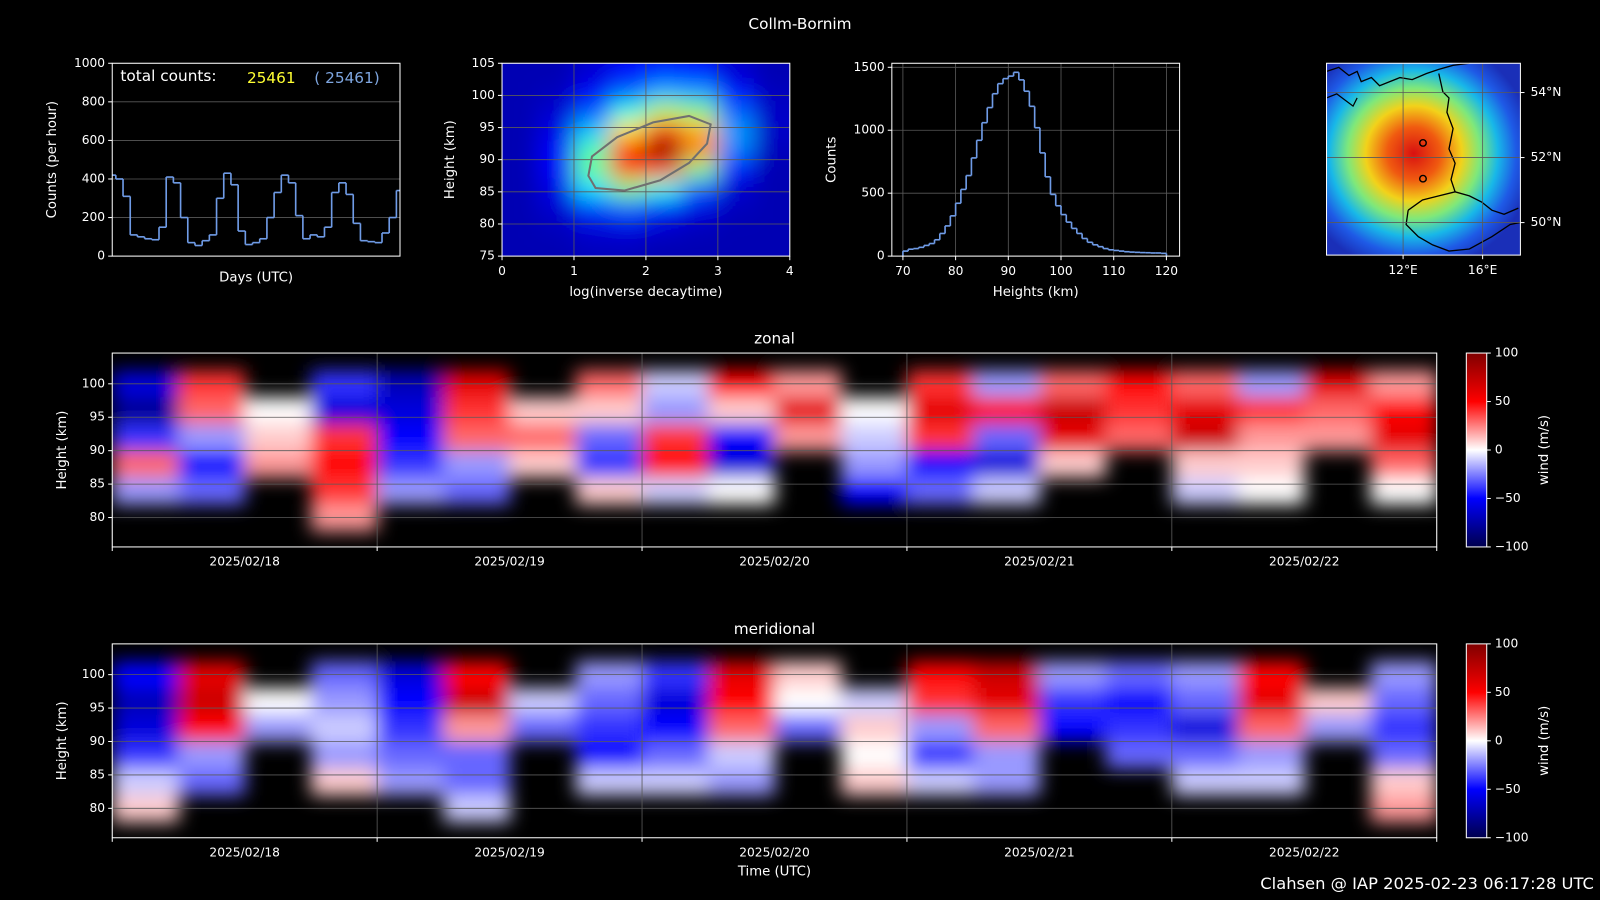 The height and width of the screenshot is (900, 1600). What do you see at coordinates (93, 217) in the screenshot?
I see `y-tick-label: 200` at bounding box center [93, 217].